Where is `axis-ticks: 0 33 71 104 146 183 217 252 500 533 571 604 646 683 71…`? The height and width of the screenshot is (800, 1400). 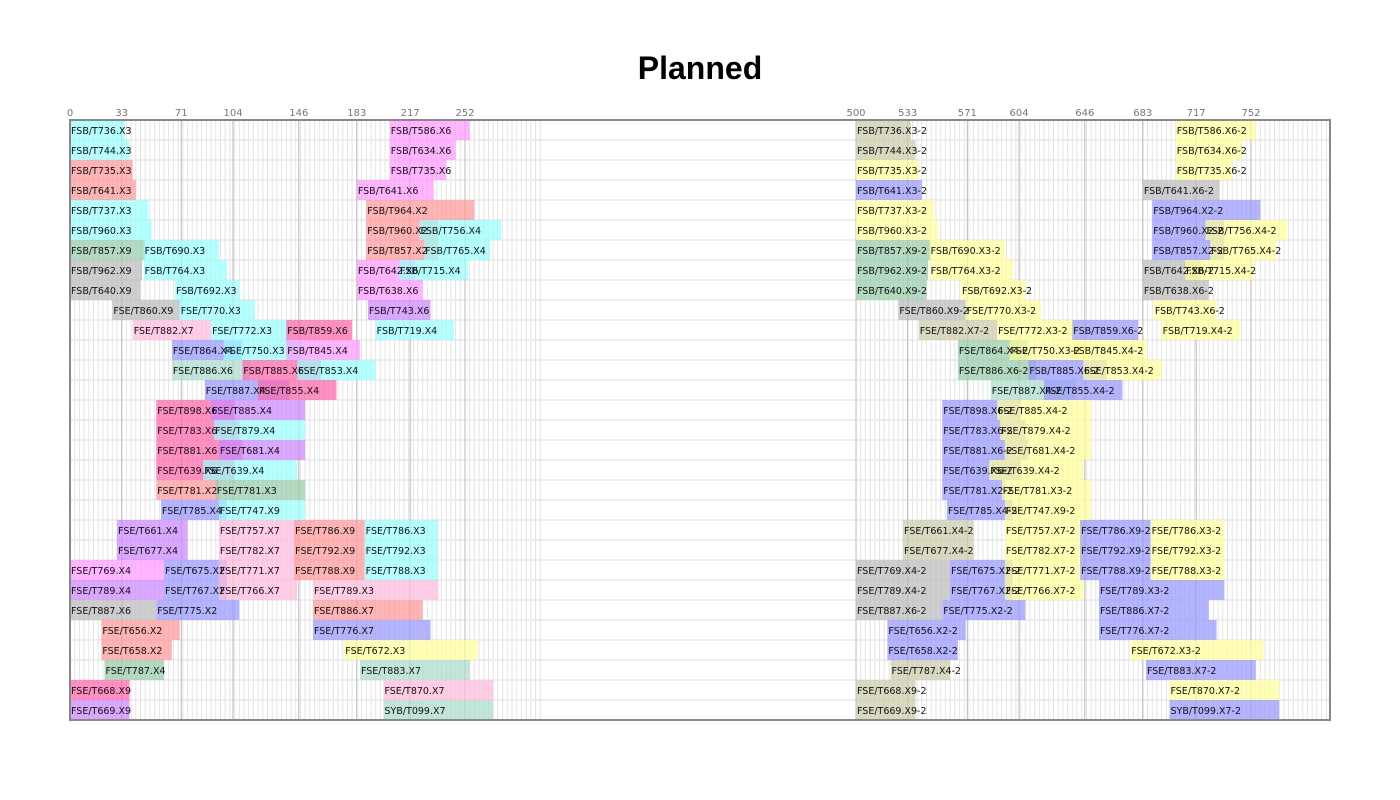 axis-ticks: 0 33 71 104 146 183 217 252 500 533 571 604 646 683 71… is located at coordinates (664, 113).